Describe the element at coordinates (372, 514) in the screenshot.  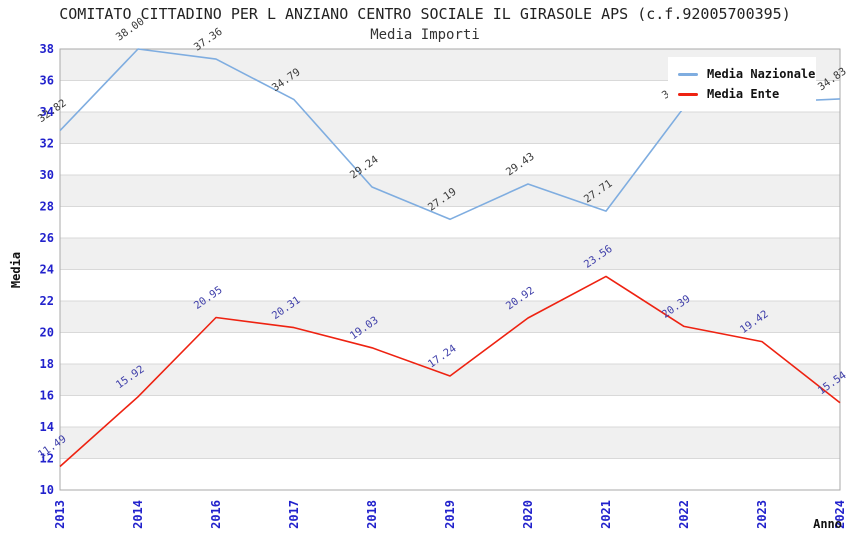
I see `x-tick-label: 2018` at that location.